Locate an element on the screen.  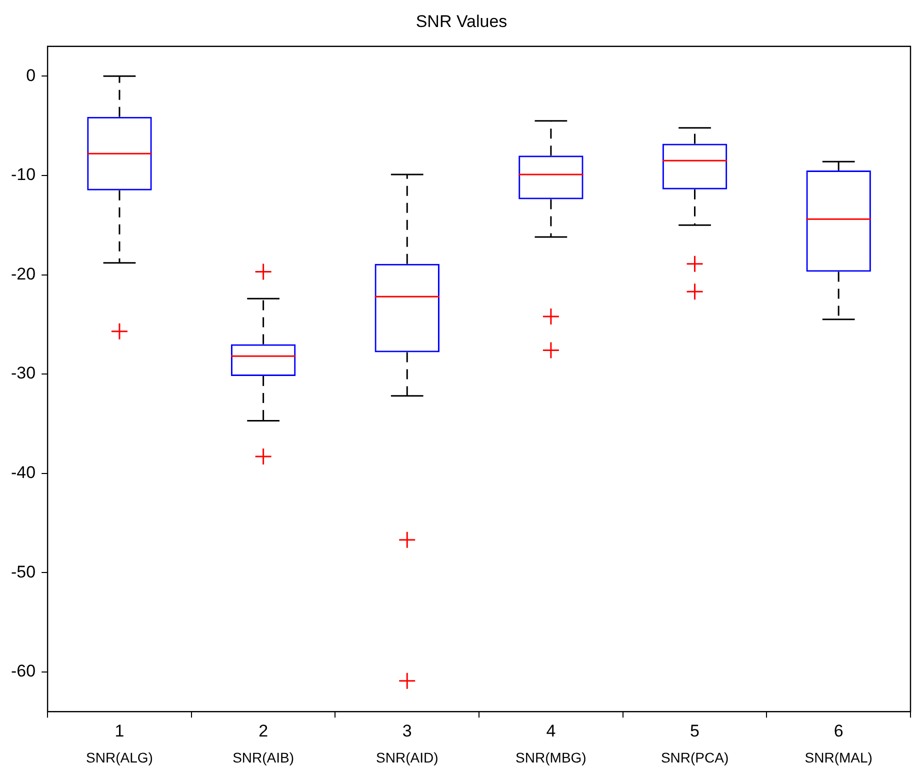
y-tick-label: -30 is located at coordinates (23, 373).